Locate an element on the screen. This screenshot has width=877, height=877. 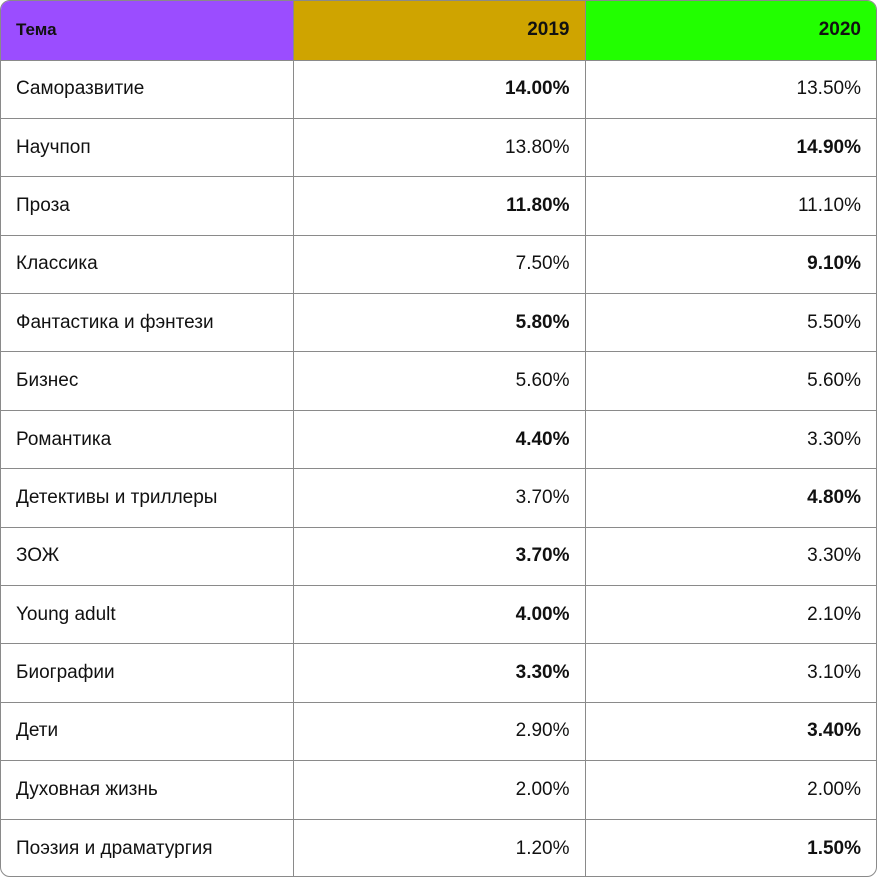
table-row: ЗОЖ 3.70% 3.30% is located at coordinates (438, 557).